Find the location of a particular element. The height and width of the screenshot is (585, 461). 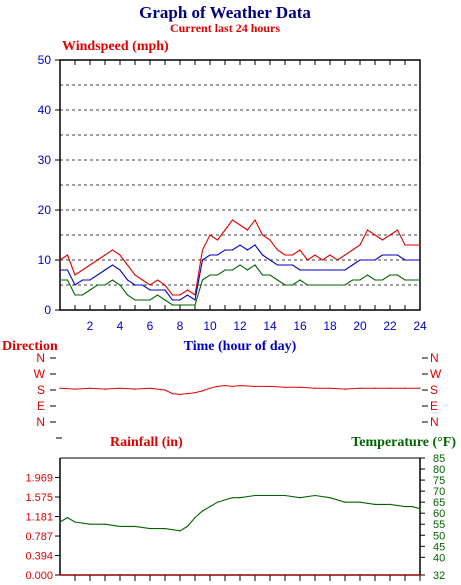

wind-series-line-blue is located at coordinates (240, 272).